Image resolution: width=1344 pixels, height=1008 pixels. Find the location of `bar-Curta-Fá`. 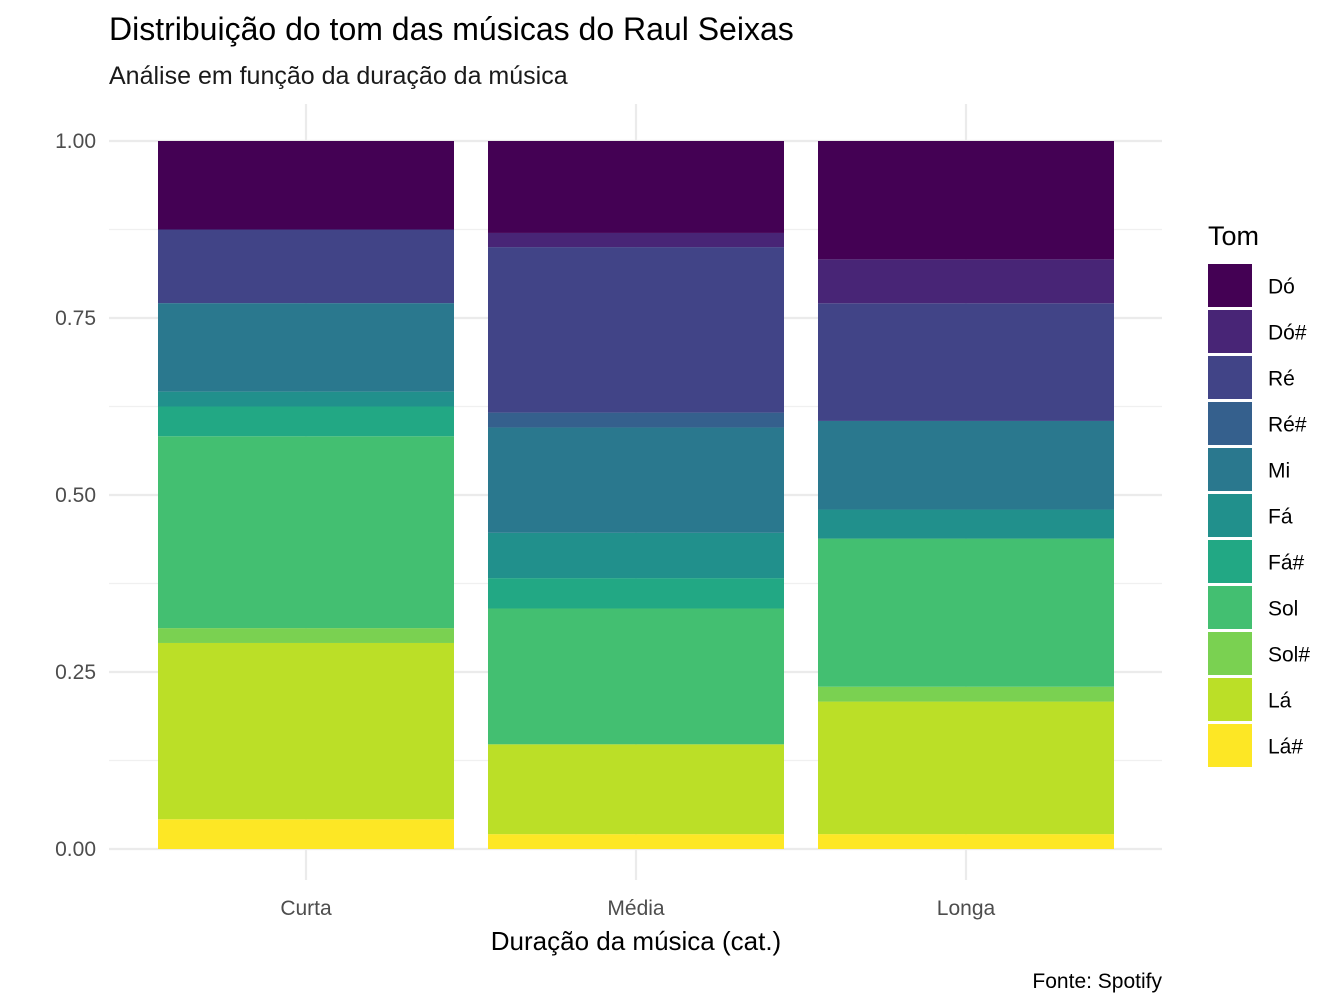

bar-Curta-Fá is located at coordinates (306, 399).